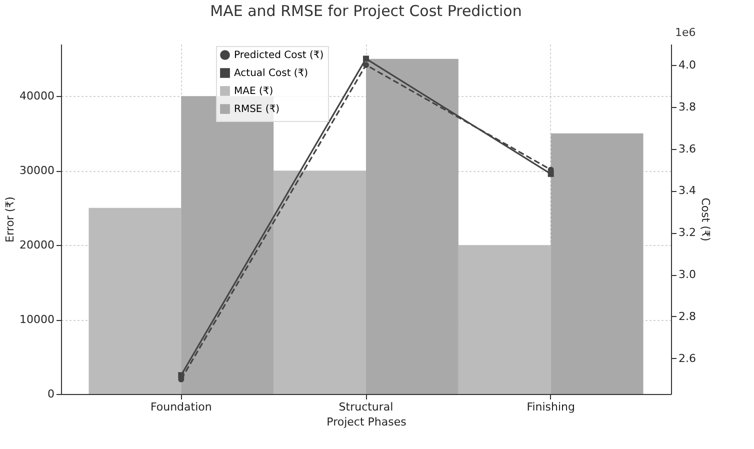  What do you see at coordinates (257, 109) in the screenshot?
I see `legend-label: RMSE (₹)` at bounding box center [257, 109].